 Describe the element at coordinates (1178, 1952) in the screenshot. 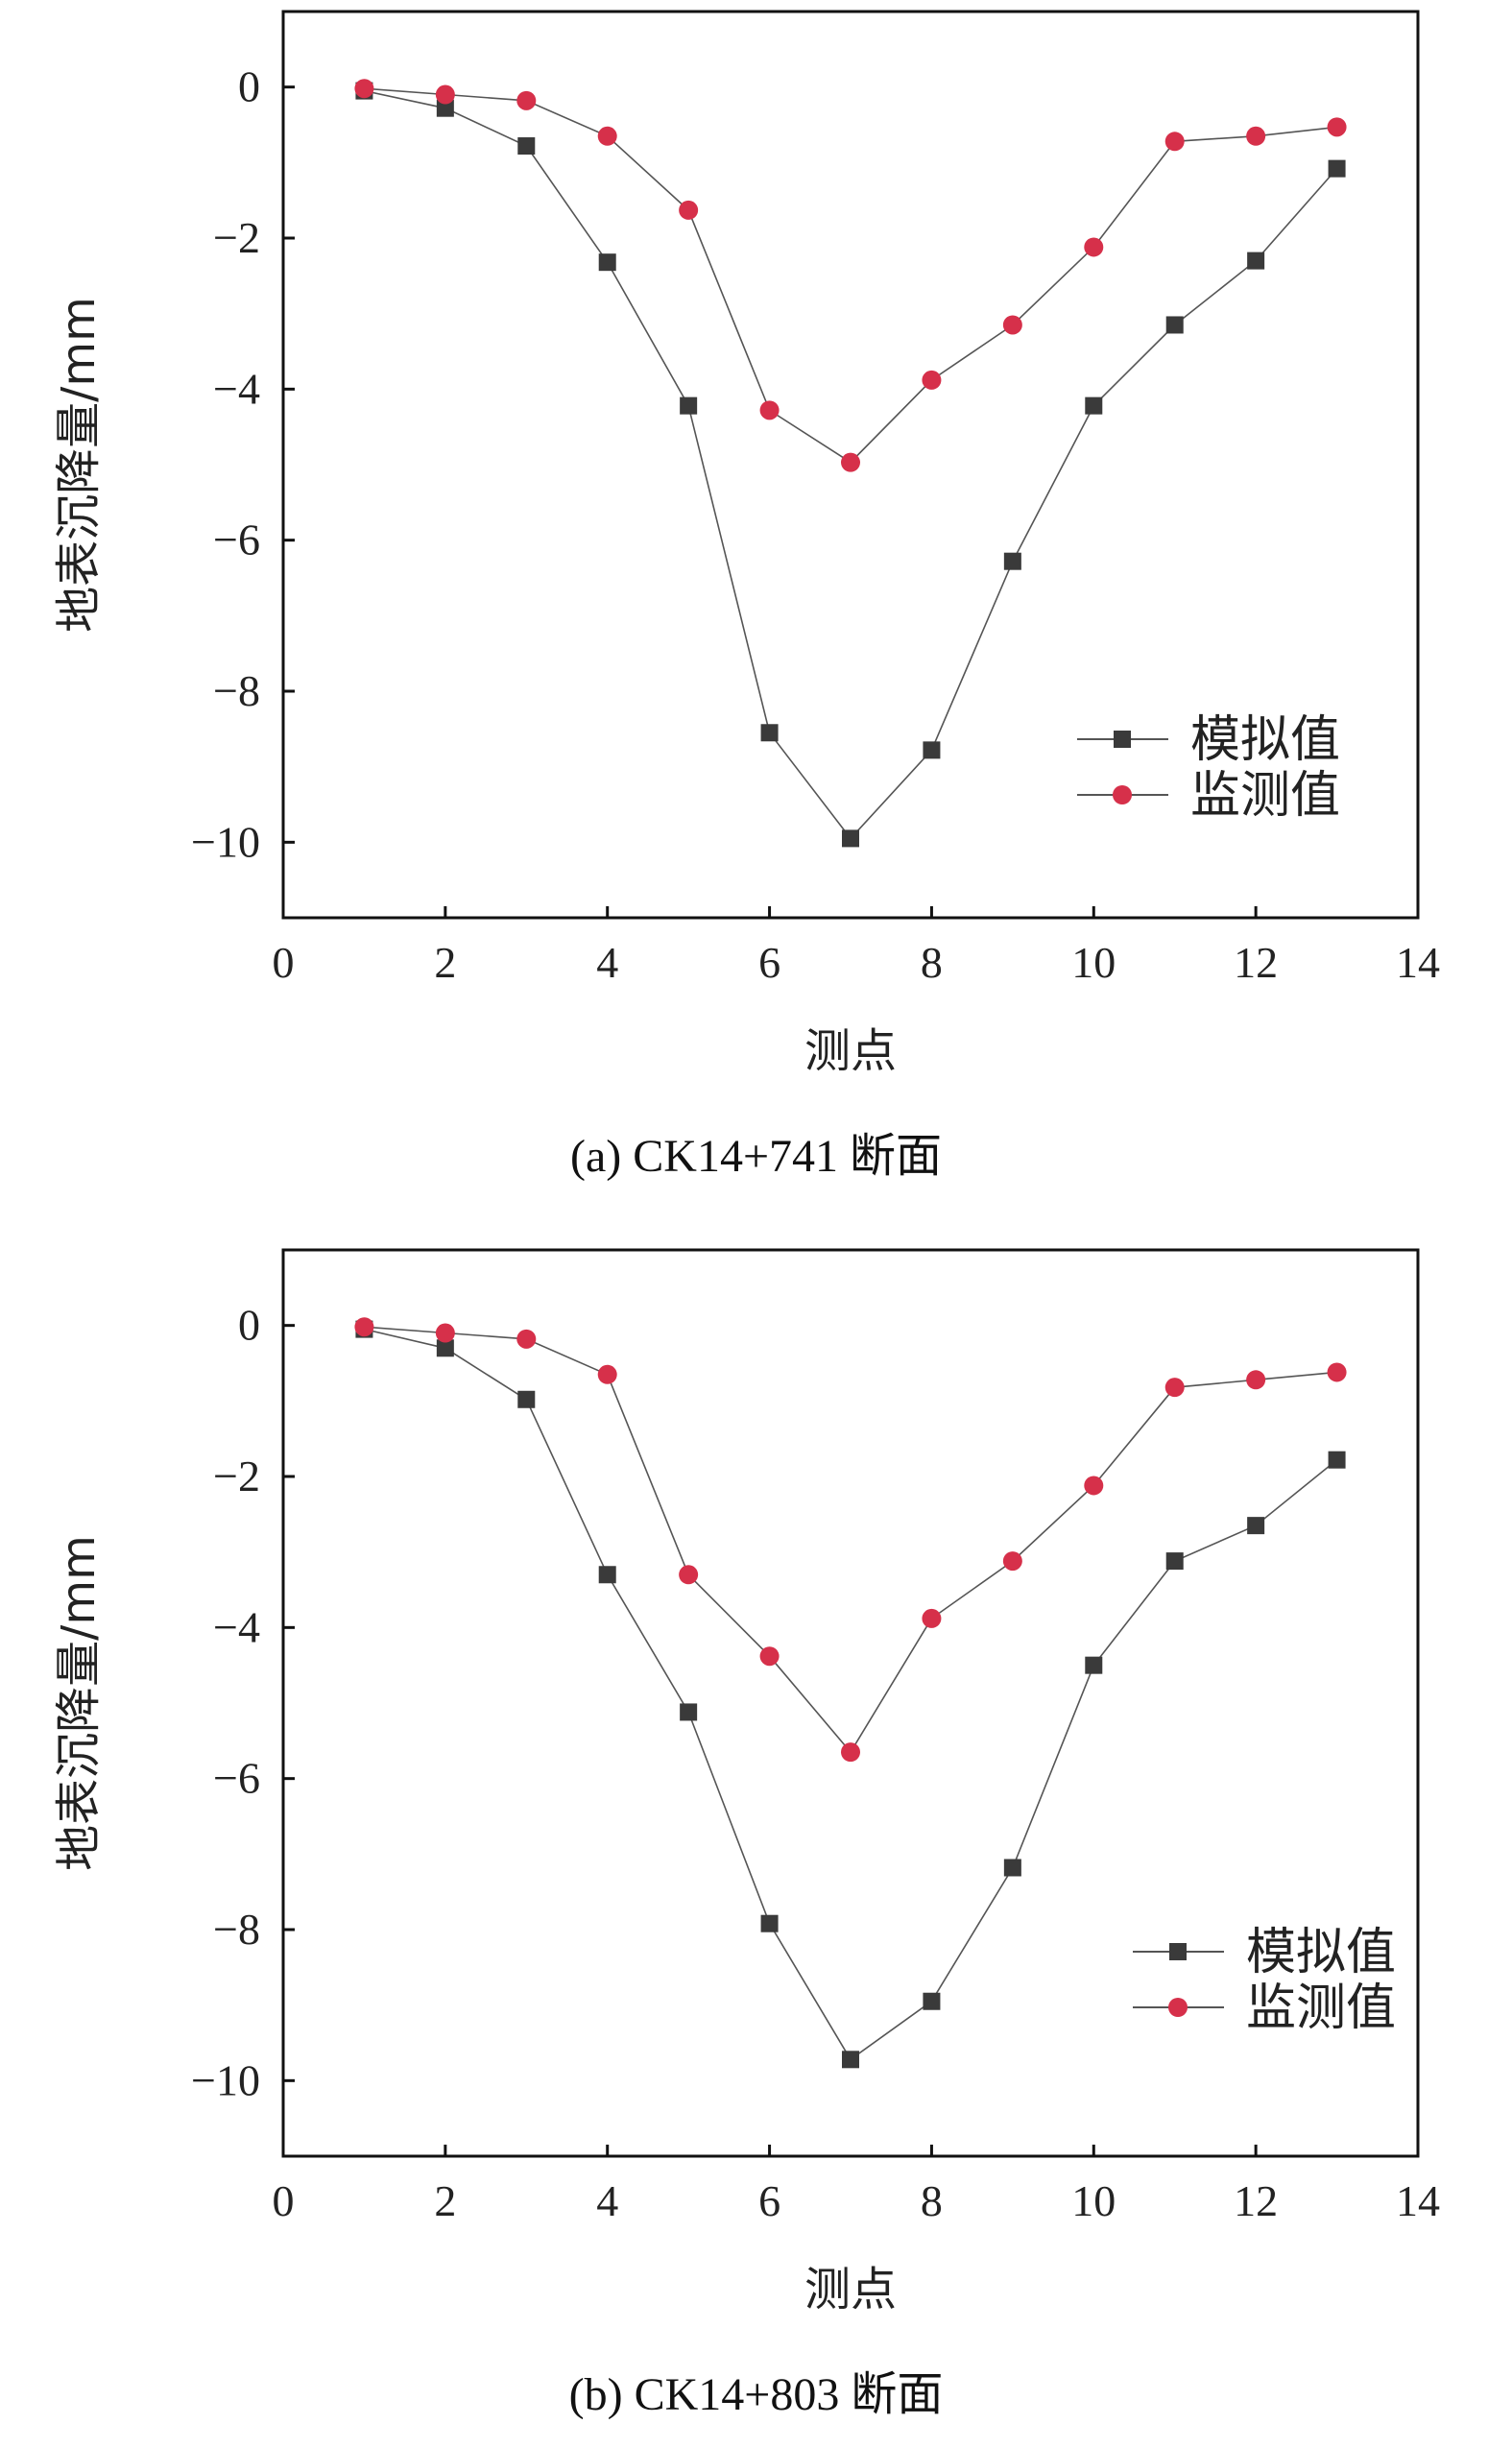

I see `legend-marker-square` at that location.